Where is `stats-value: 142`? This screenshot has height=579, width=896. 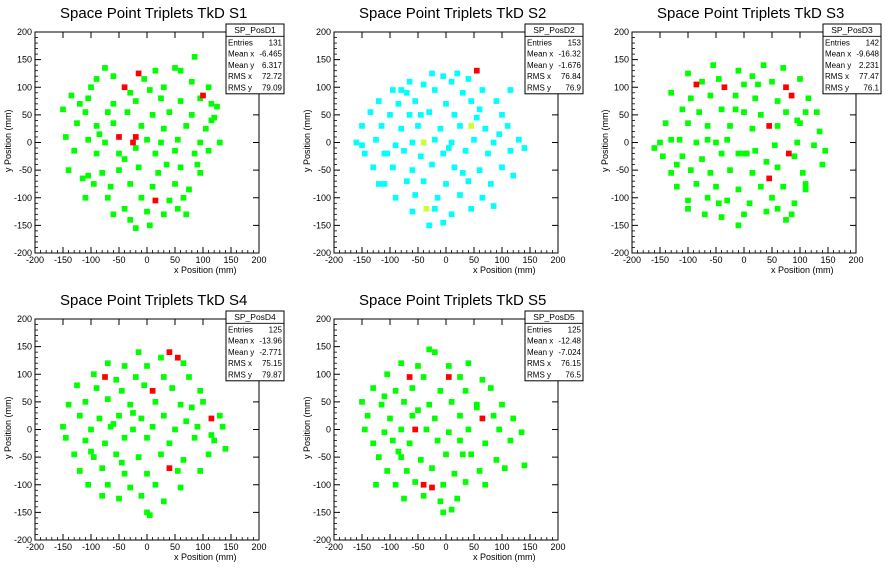
stats-value: 142 is located at coordinates (873, 42).